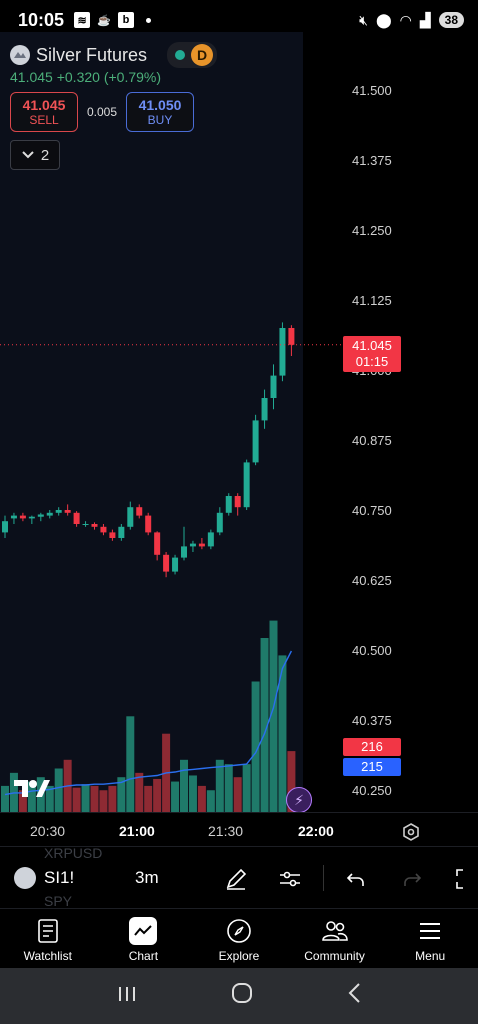 Image resolution: width=478 pixels, height=1024 pixels. Describe the element at coordinates (25, 878) in the screenshot. I see `symbol-logo-icon` at that location.